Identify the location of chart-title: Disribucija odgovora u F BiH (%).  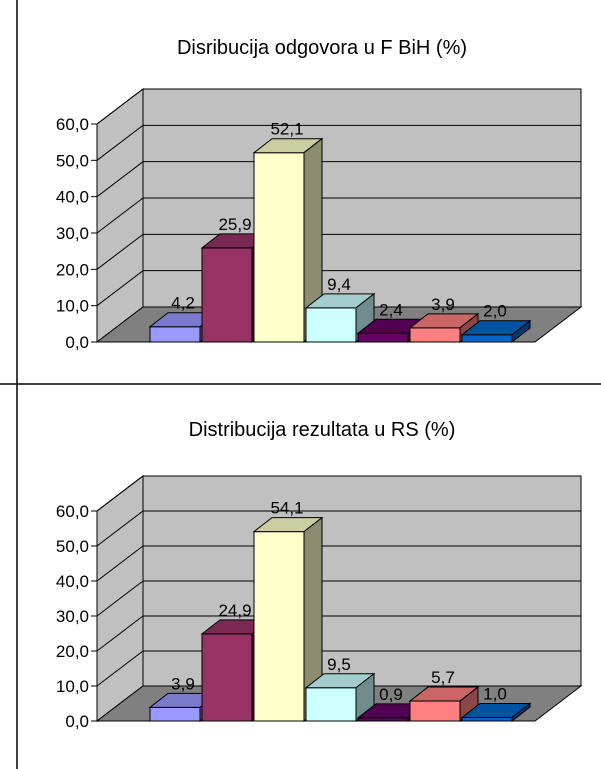
(322, 48).